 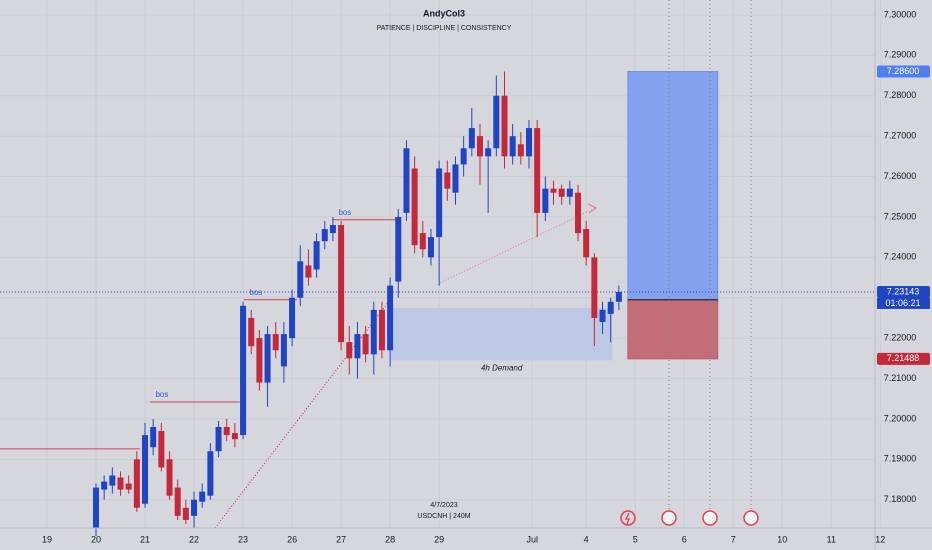 What do you see at coordinates (390, 539) in the screenshot?
I see `x-tick-label: 28` at bounding box center [390, 539].